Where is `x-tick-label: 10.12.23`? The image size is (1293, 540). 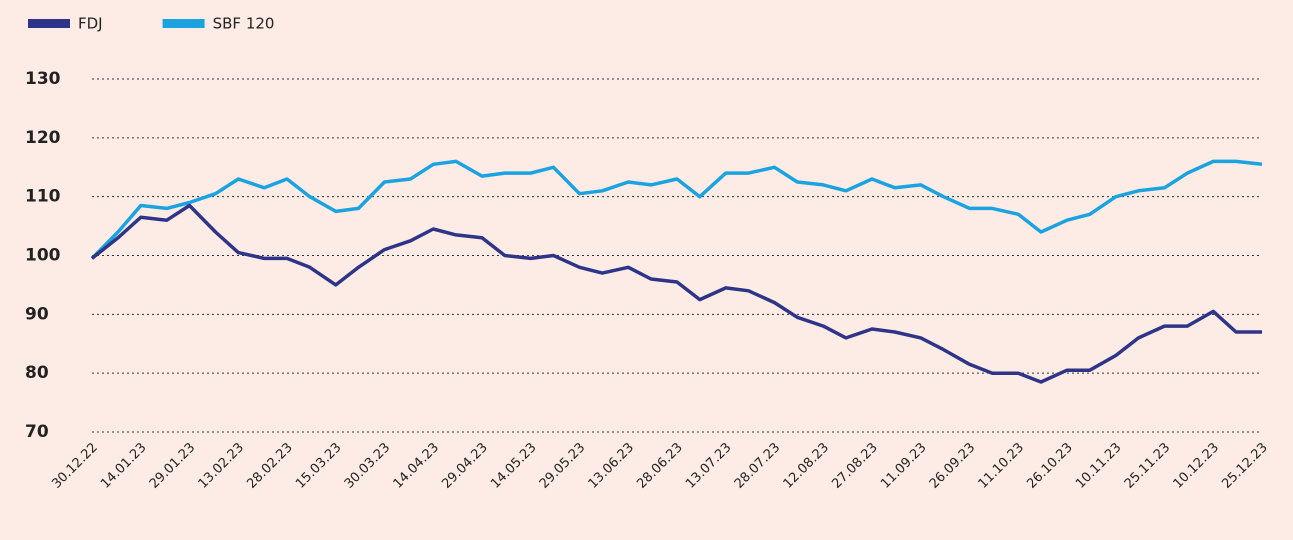 x-tick-label: 10.12.23 is located at coordinates (1197, 466).